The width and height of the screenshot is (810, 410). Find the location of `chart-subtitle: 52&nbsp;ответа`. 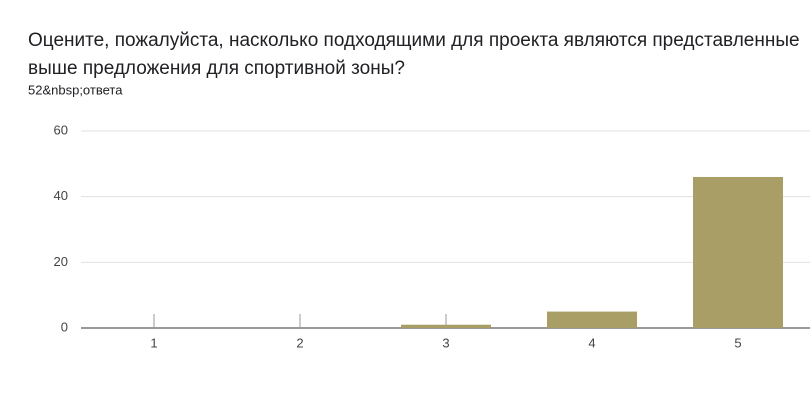

chart-subtitle: 52&nbsp;ответа is located at coordinates (75, 89).